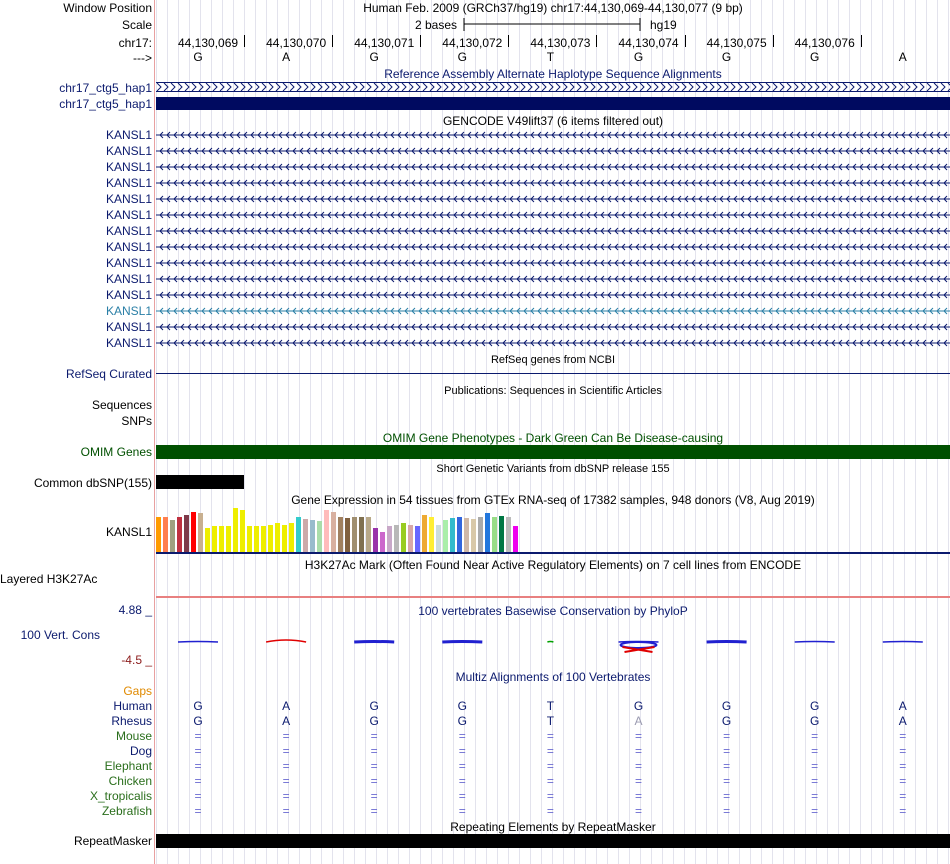 The width and height of the screenshot is (950, 864). I want to click on multiz-species-label: Human, so click(132, 706).